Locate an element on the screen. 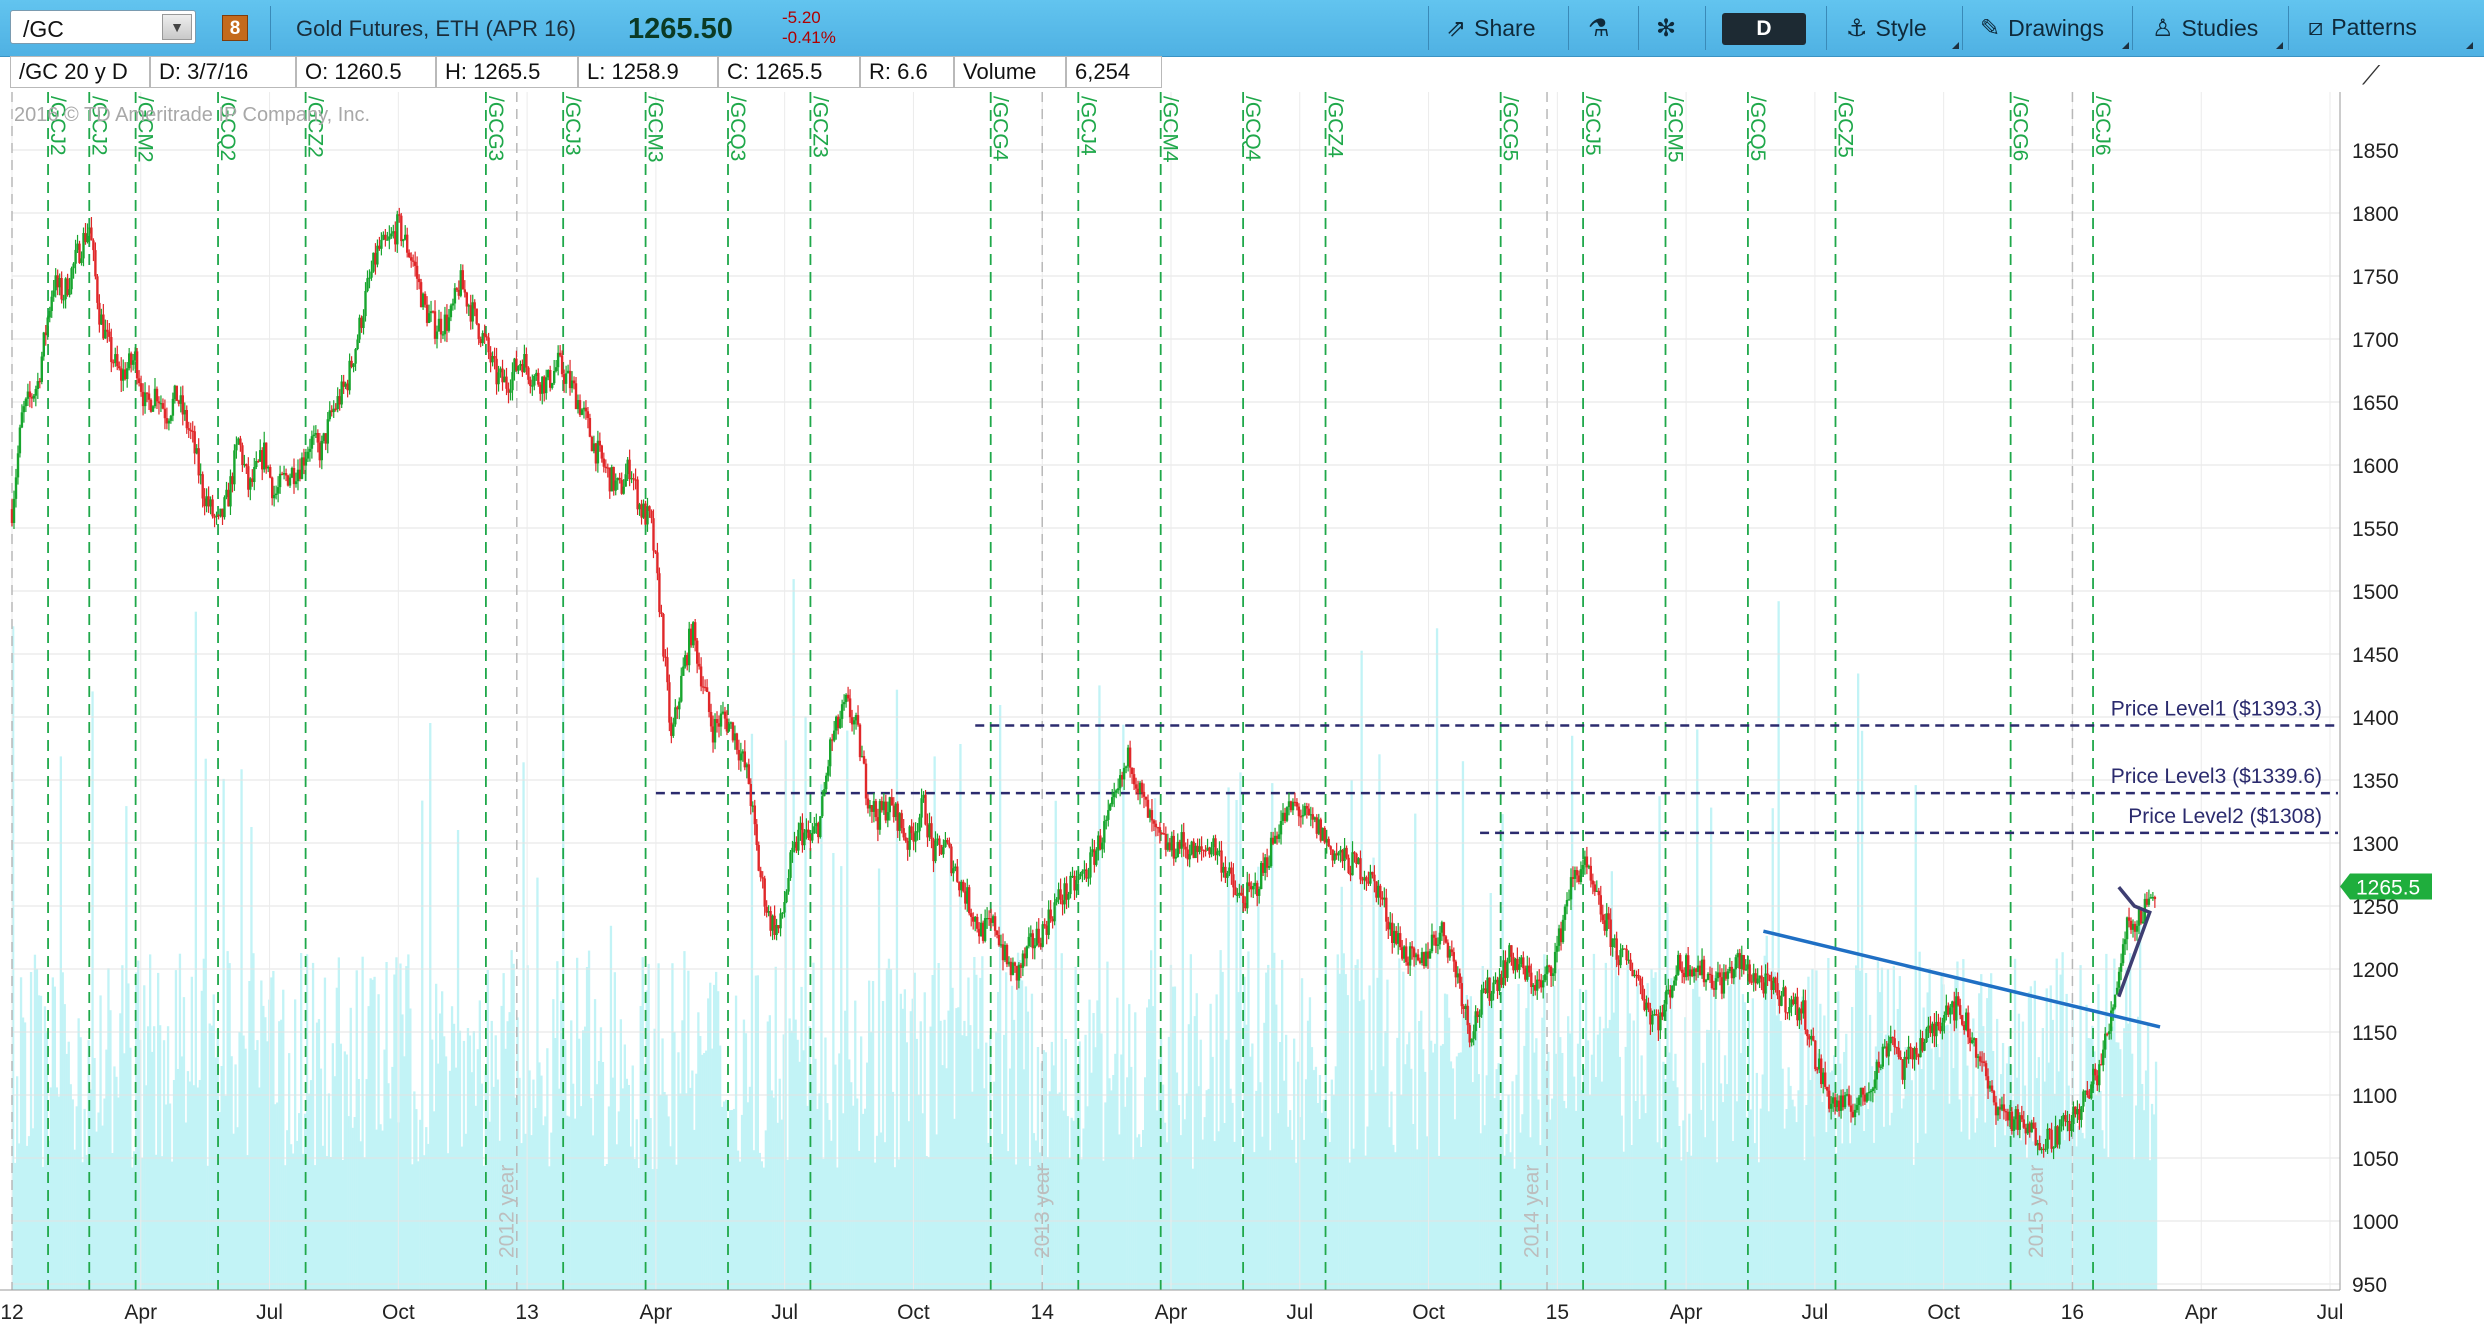 The width and height of the screenshot is (2484, 1332). symbol-selector: /GC ▼ is located at coordinates (103, 27).